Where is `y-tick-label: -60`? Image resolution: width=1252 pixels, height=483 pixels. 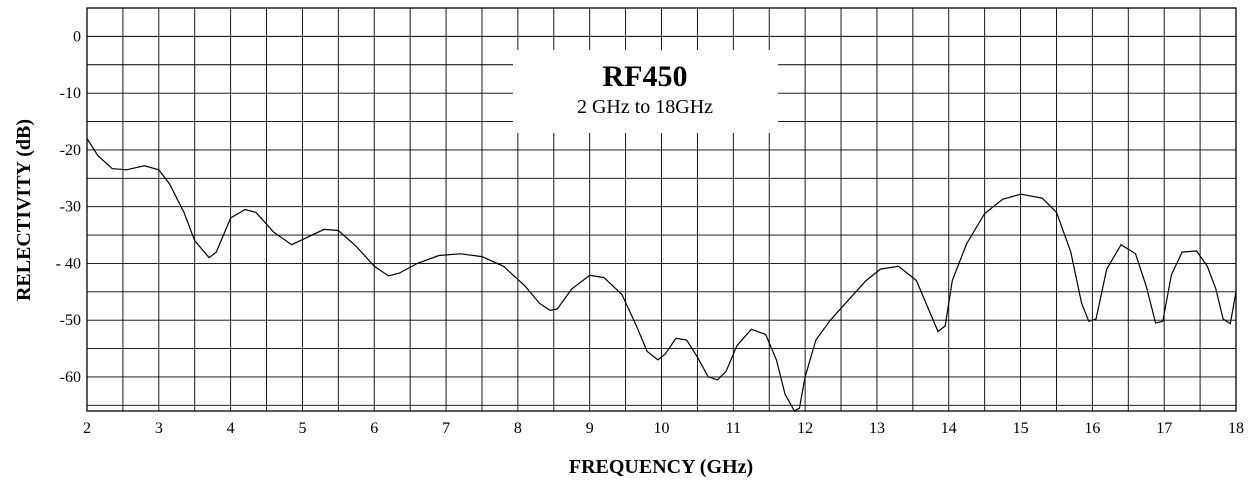 y-tick-label: -60 is located at coordinates (70, 377).